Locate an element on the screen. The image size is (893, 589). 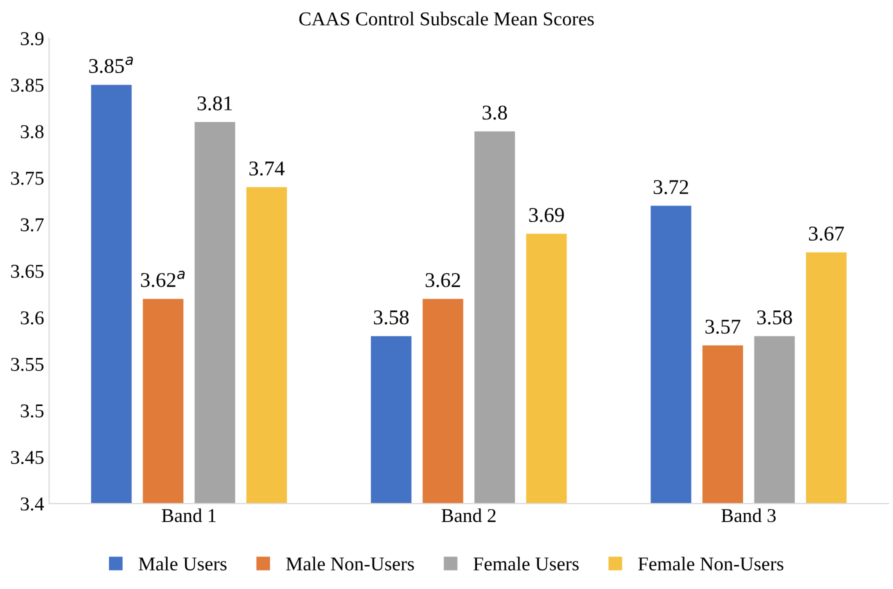
x-tick-label: Band 1 is located at coordinates (189, 515).